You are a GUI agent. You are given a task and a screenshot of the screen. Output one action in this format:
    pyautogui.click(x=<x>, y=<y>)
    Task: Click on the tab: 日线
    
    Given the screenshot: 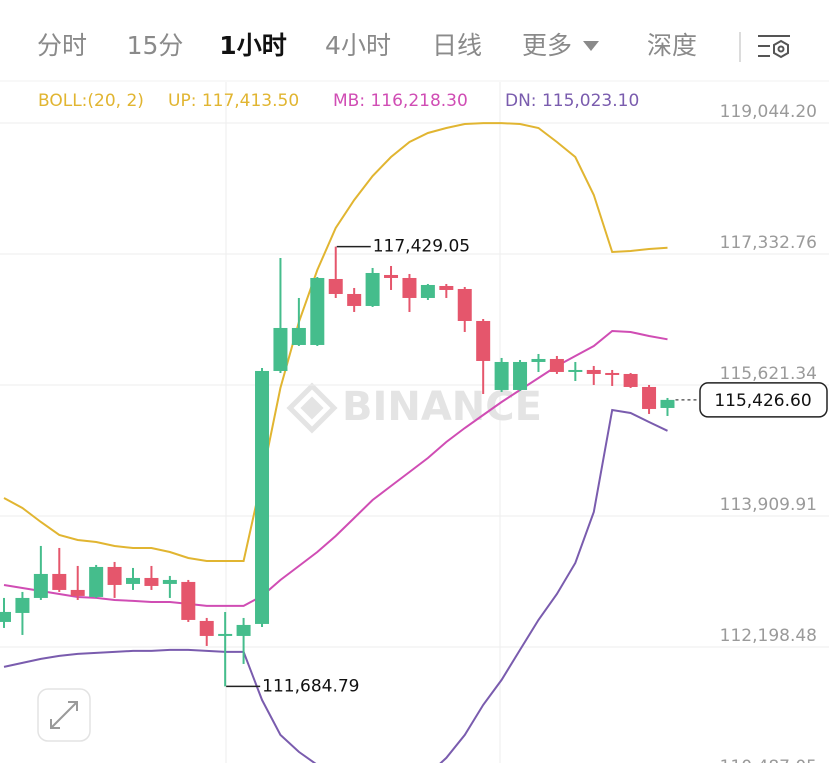 What is the action you would take?
    pyautogui.click(x=457, y=45)
    